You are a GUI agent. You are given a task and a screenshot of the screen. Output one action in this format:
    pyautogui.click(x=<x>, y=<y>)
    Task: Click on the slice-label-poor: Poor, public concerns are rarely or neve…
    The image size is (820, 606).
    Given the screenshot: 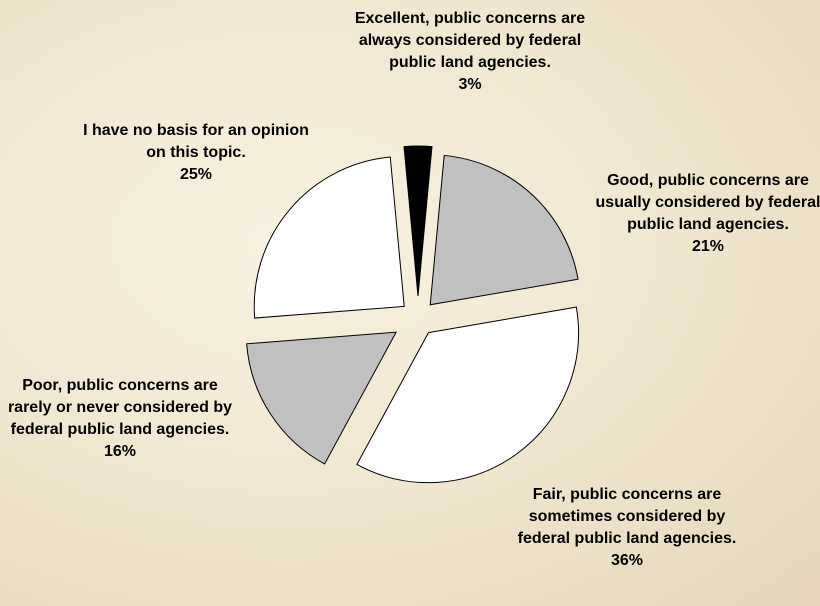 What is the action you would take?
    pyautogui.click(x=120, y=419)
    